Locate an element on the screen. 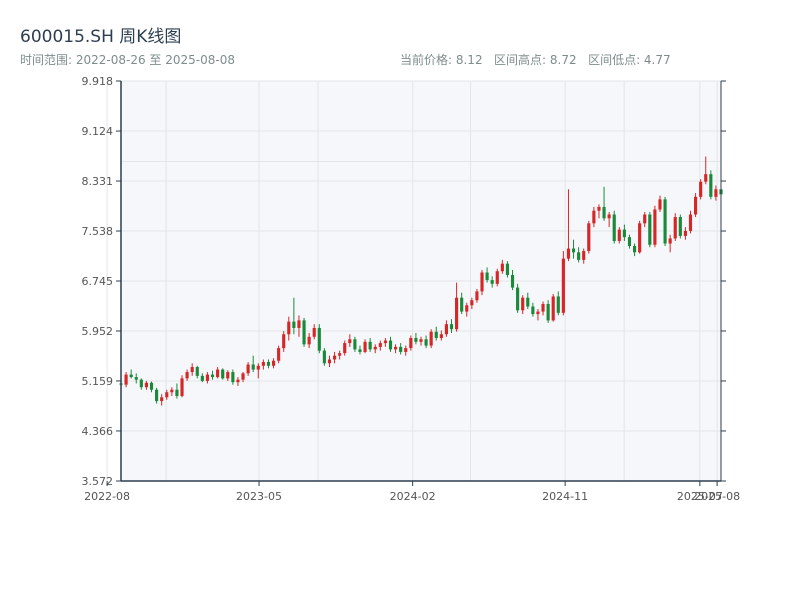 Image resolution: width=800 pixels, height=600 pixels. y-tick-label: 6.745 is located at coordinates (98, 281).